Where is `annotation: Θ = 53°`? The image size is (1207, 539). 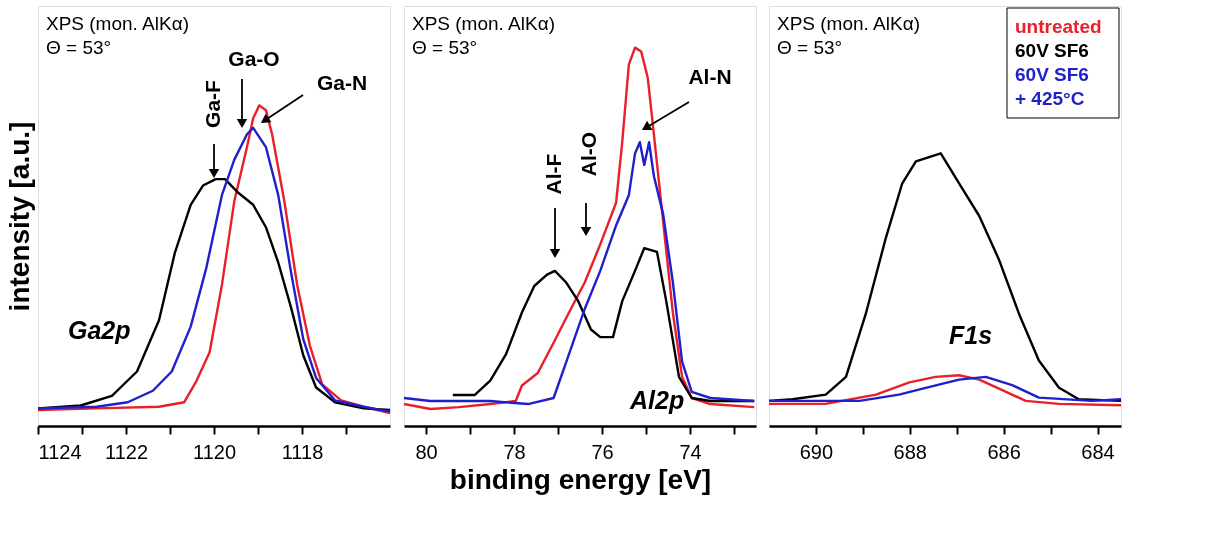
annotation: Θ = 53° is located at coordinates (445, 47).